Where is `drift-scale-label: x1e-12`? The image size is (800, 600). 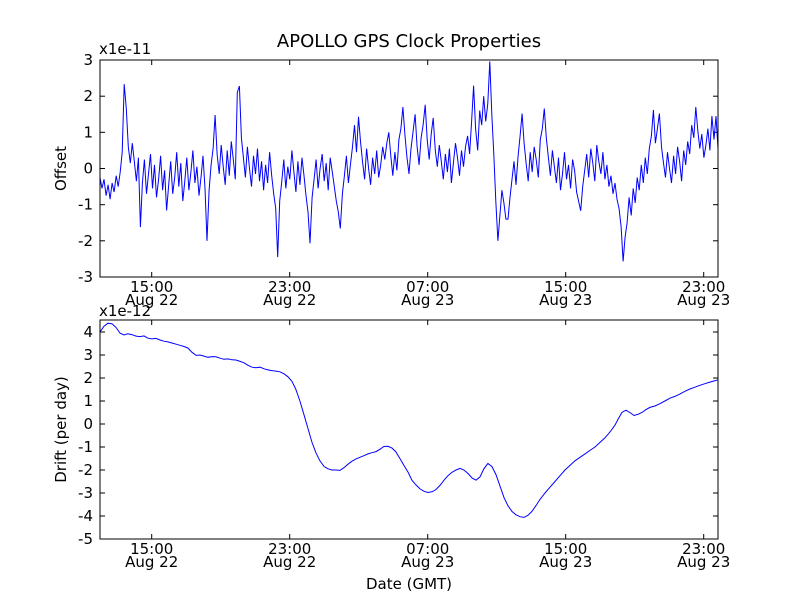 drift-scale-label: x1e-12 is located at coordinates (125, 311).